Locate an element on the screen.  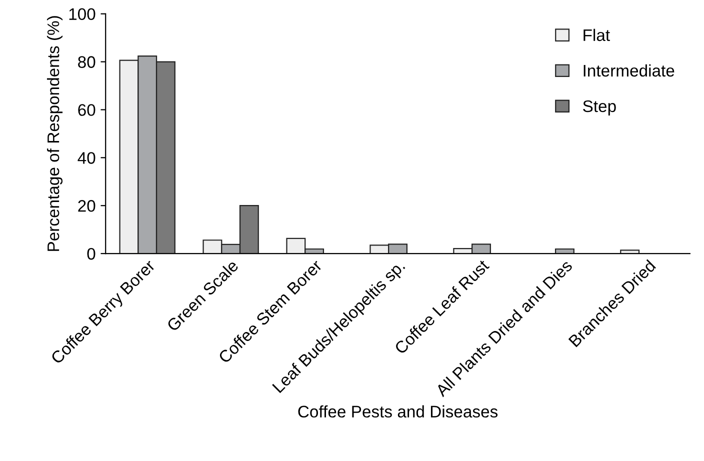
legend-label: Intermediate is located at coordinates (629, 70).